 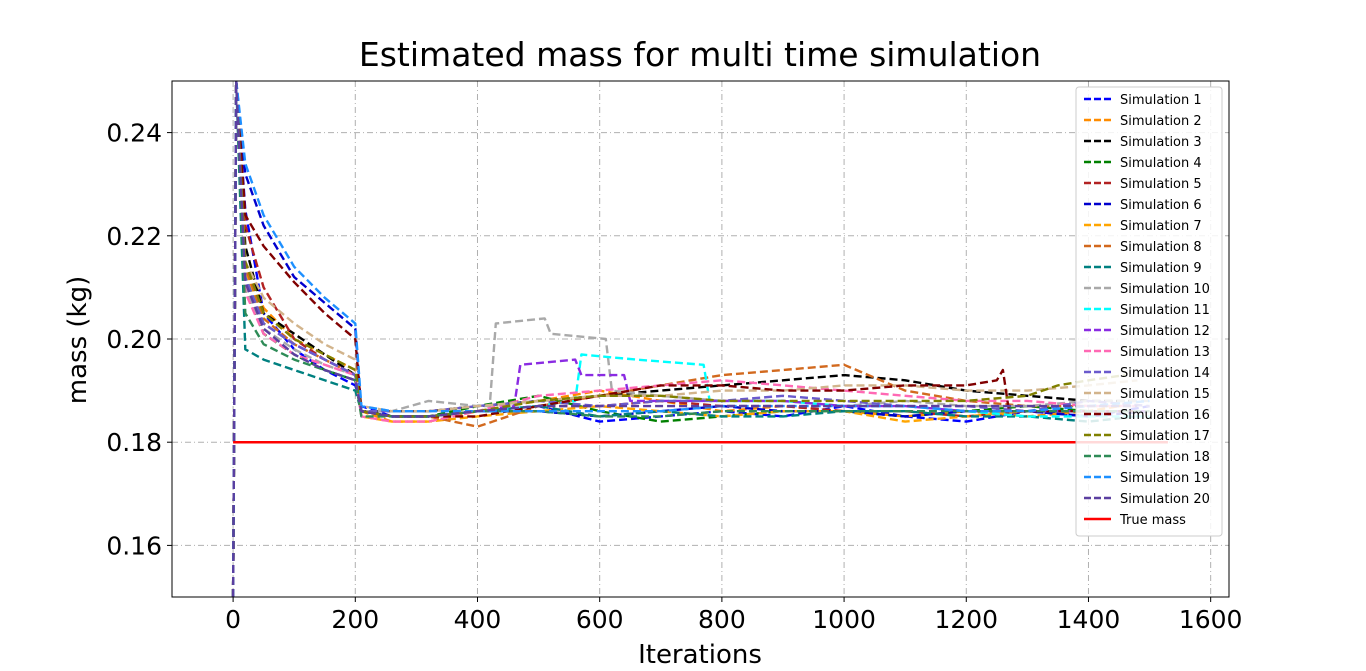 What do you see at coordinates (134, 545) in the screenshot?
I see `y-tick-label: 0.16` at bounding box center [134, 545].